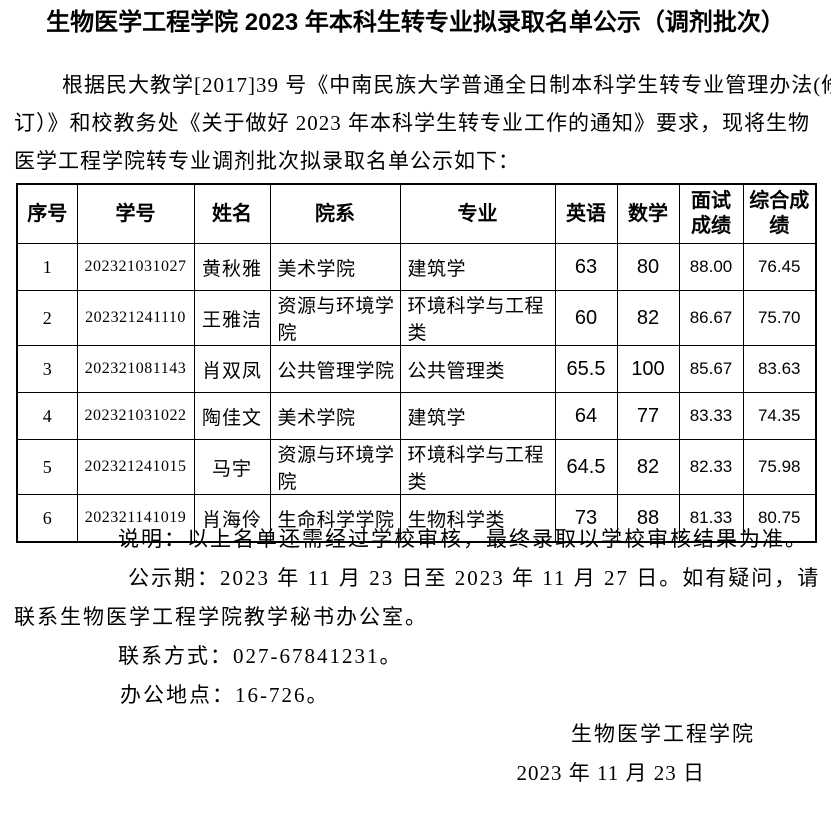 Image resolution: width=831 pixels, height=813 pixels. Describe the element at coordinates (477, 369) in the screenshot. I see `cell-major: 公共管理类` at that location.